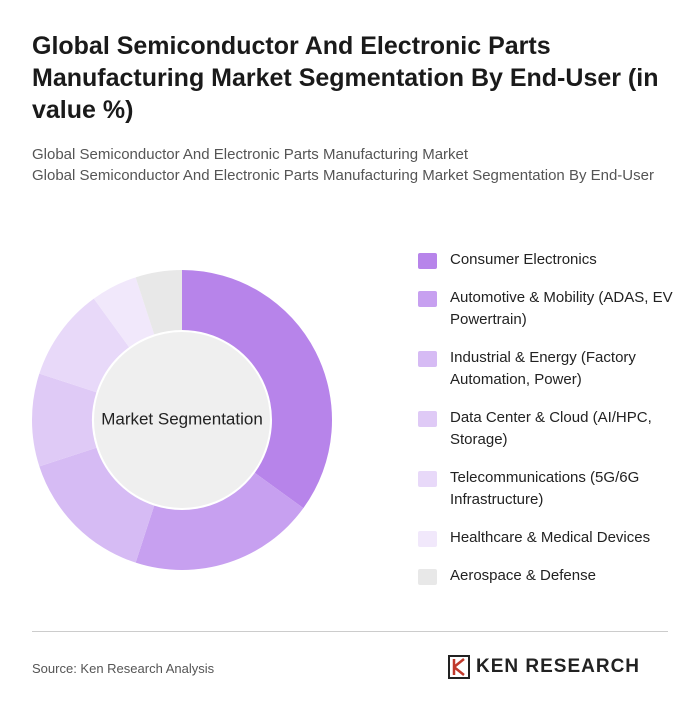 The height and width of the screenshot is (717, 700). Describe the element at coordinates (350, 631) in the screenshot. I see `separator` at that location.